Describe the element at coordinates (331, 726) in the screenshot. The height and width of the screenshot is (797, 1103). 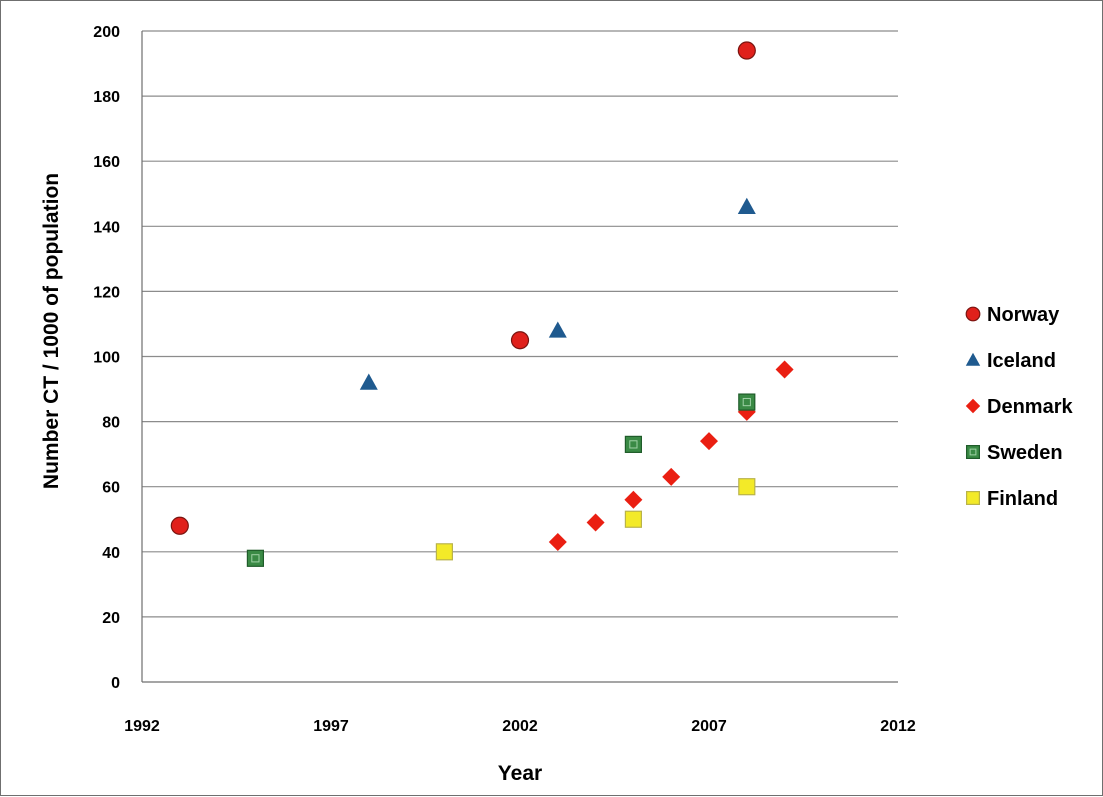
I see `x-tick-label: 1997` at that location.